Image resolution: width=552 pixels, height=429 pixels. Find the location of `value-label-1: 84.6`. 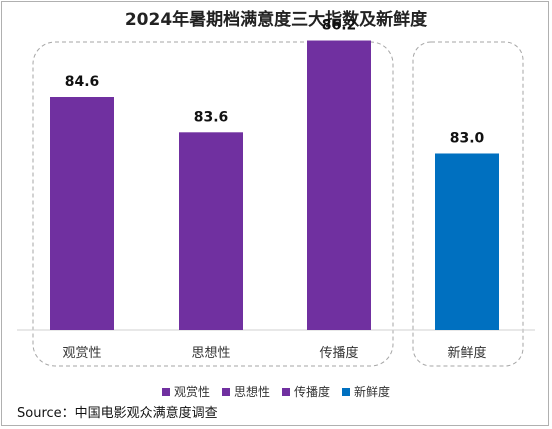

value-label-1: 84.6 is located at coordinates (82, 82).